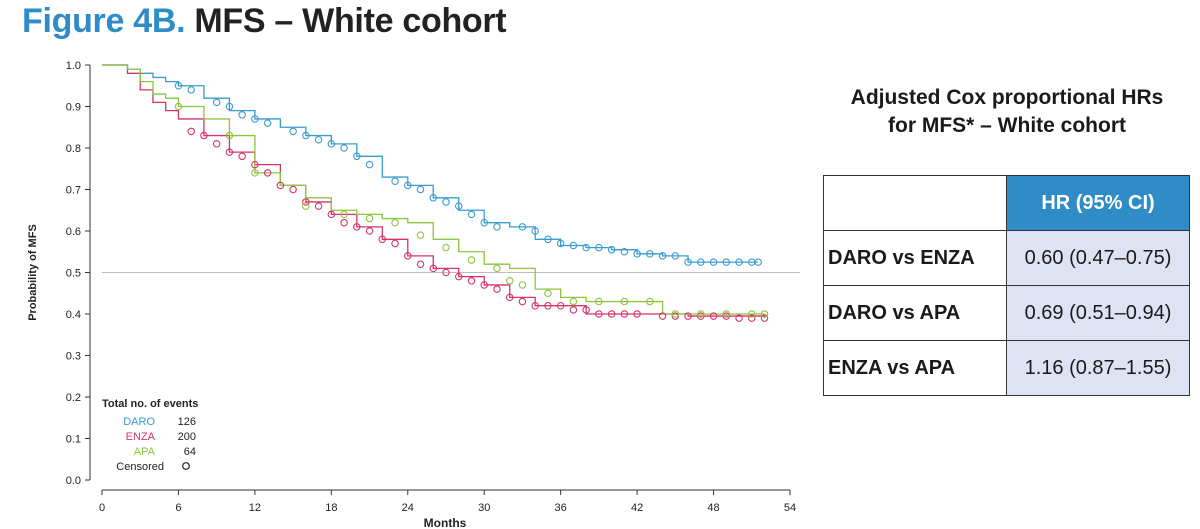 The height and width of the screenshot is (529, 1200). I want to click on y-tick-label: 0.7, so click(73, 191).